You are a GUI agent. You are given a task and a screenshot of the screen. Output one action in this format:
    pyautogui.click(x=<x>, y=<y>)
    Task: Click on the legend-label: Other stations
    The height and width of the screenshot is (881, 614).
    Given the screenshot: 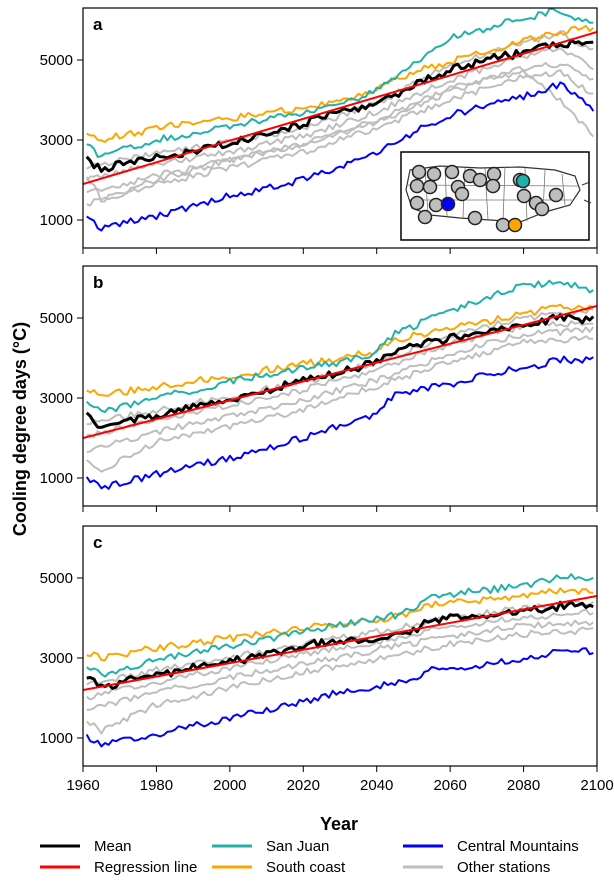 What is the action you would take?
    pyautogui.click(x=503, y=867)
    